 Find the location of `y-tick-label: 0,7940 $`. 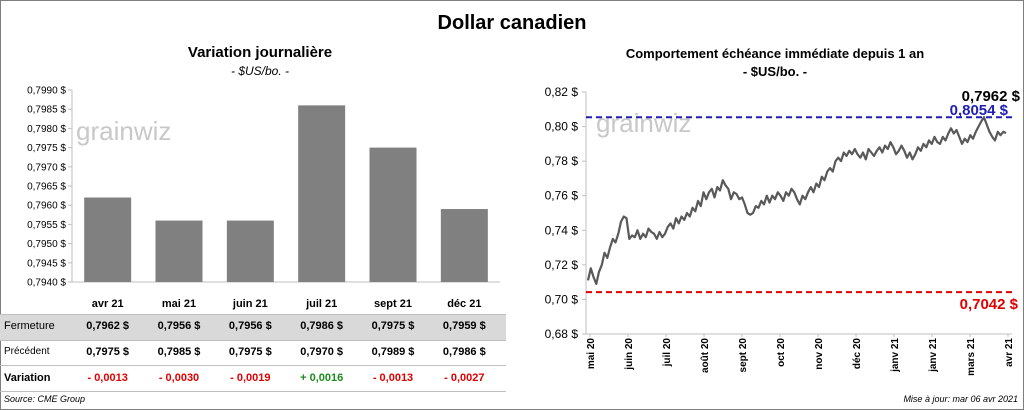

y-tick-label: 0,7940 $ is located at coordinates (46, 283).